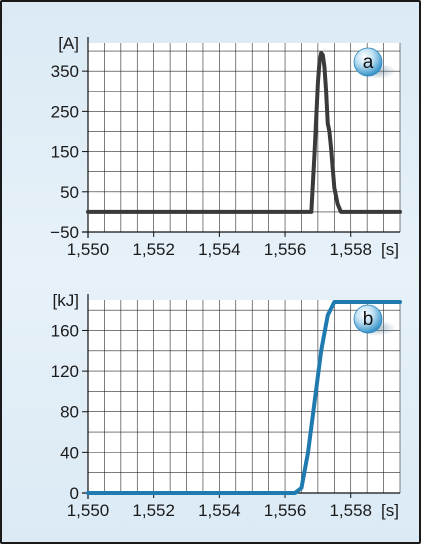 This screenshot has height=544, width=421. What do you see at coordinates (69, 412) in the screenshot?
I see `y-tick-label: 80` at bounding box center [69, 412].